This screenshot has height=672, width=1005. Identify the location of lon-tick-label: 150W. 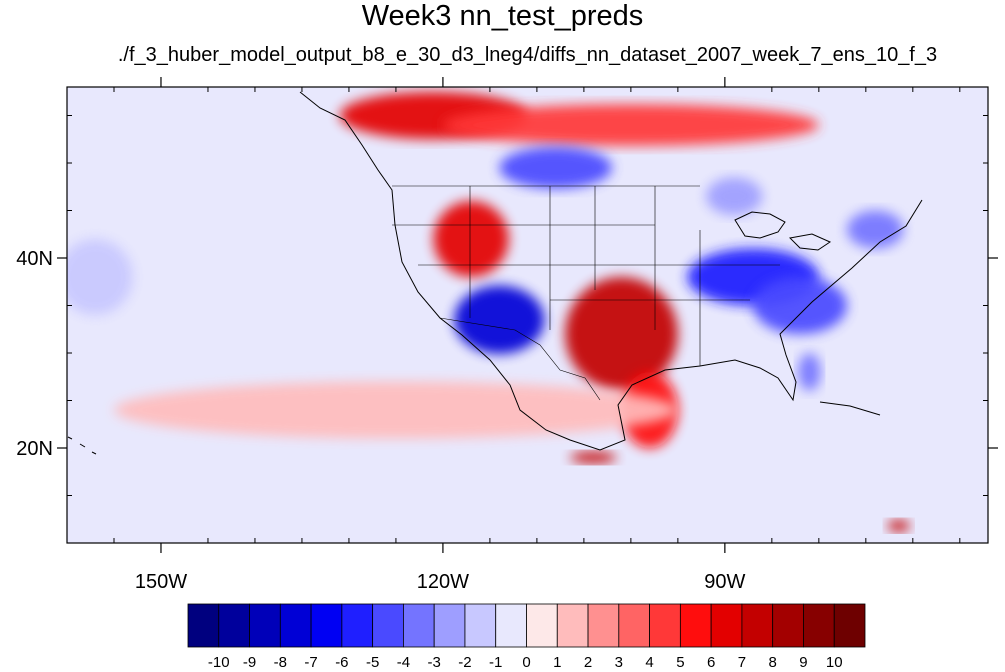
(161, 582).